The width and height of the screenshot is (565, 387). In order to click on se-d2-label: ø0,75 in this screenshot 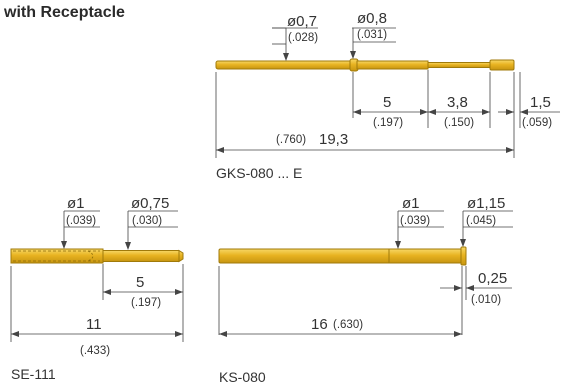, I will do `click(150, 203)`.